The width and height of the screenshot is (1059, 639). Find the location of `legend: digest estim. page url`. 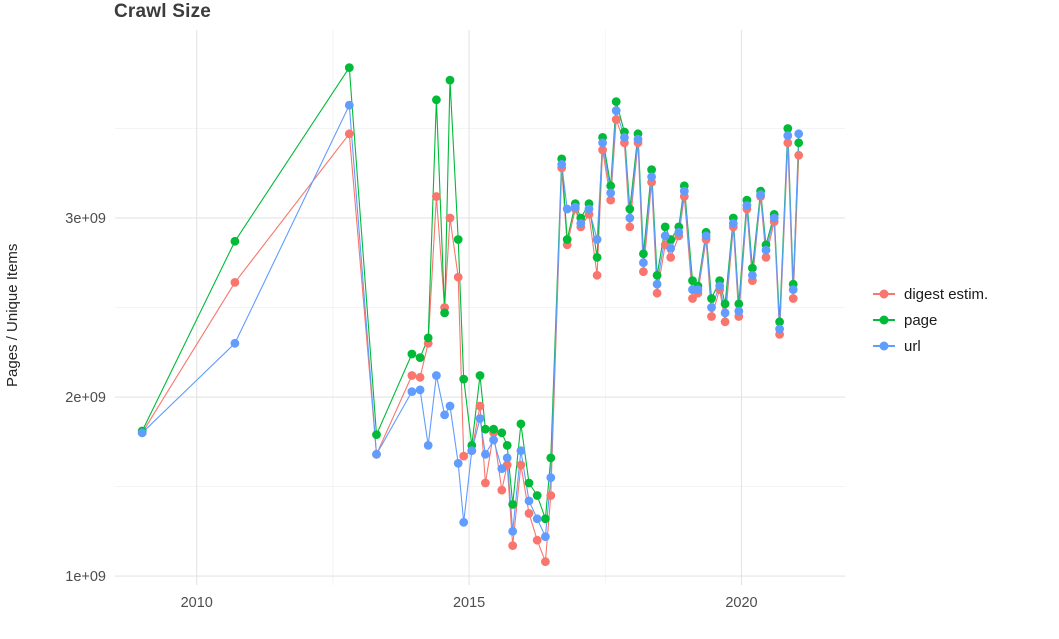

legend: digest estim. page url is located at coordinates (930, 320).